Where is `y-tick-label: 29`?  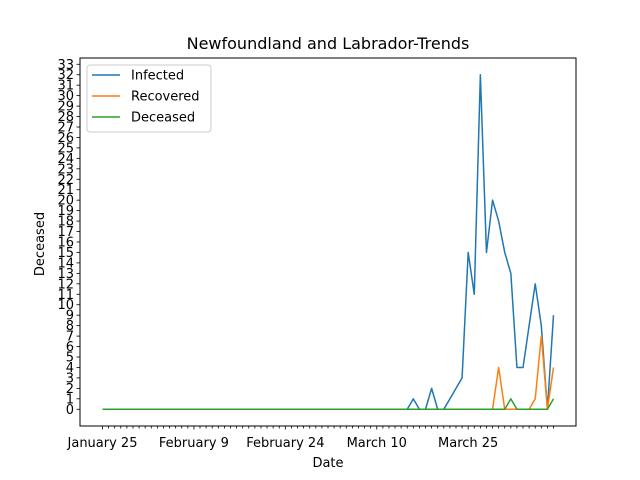 y-tick-label: 29 is located at coordinates (65, 107).